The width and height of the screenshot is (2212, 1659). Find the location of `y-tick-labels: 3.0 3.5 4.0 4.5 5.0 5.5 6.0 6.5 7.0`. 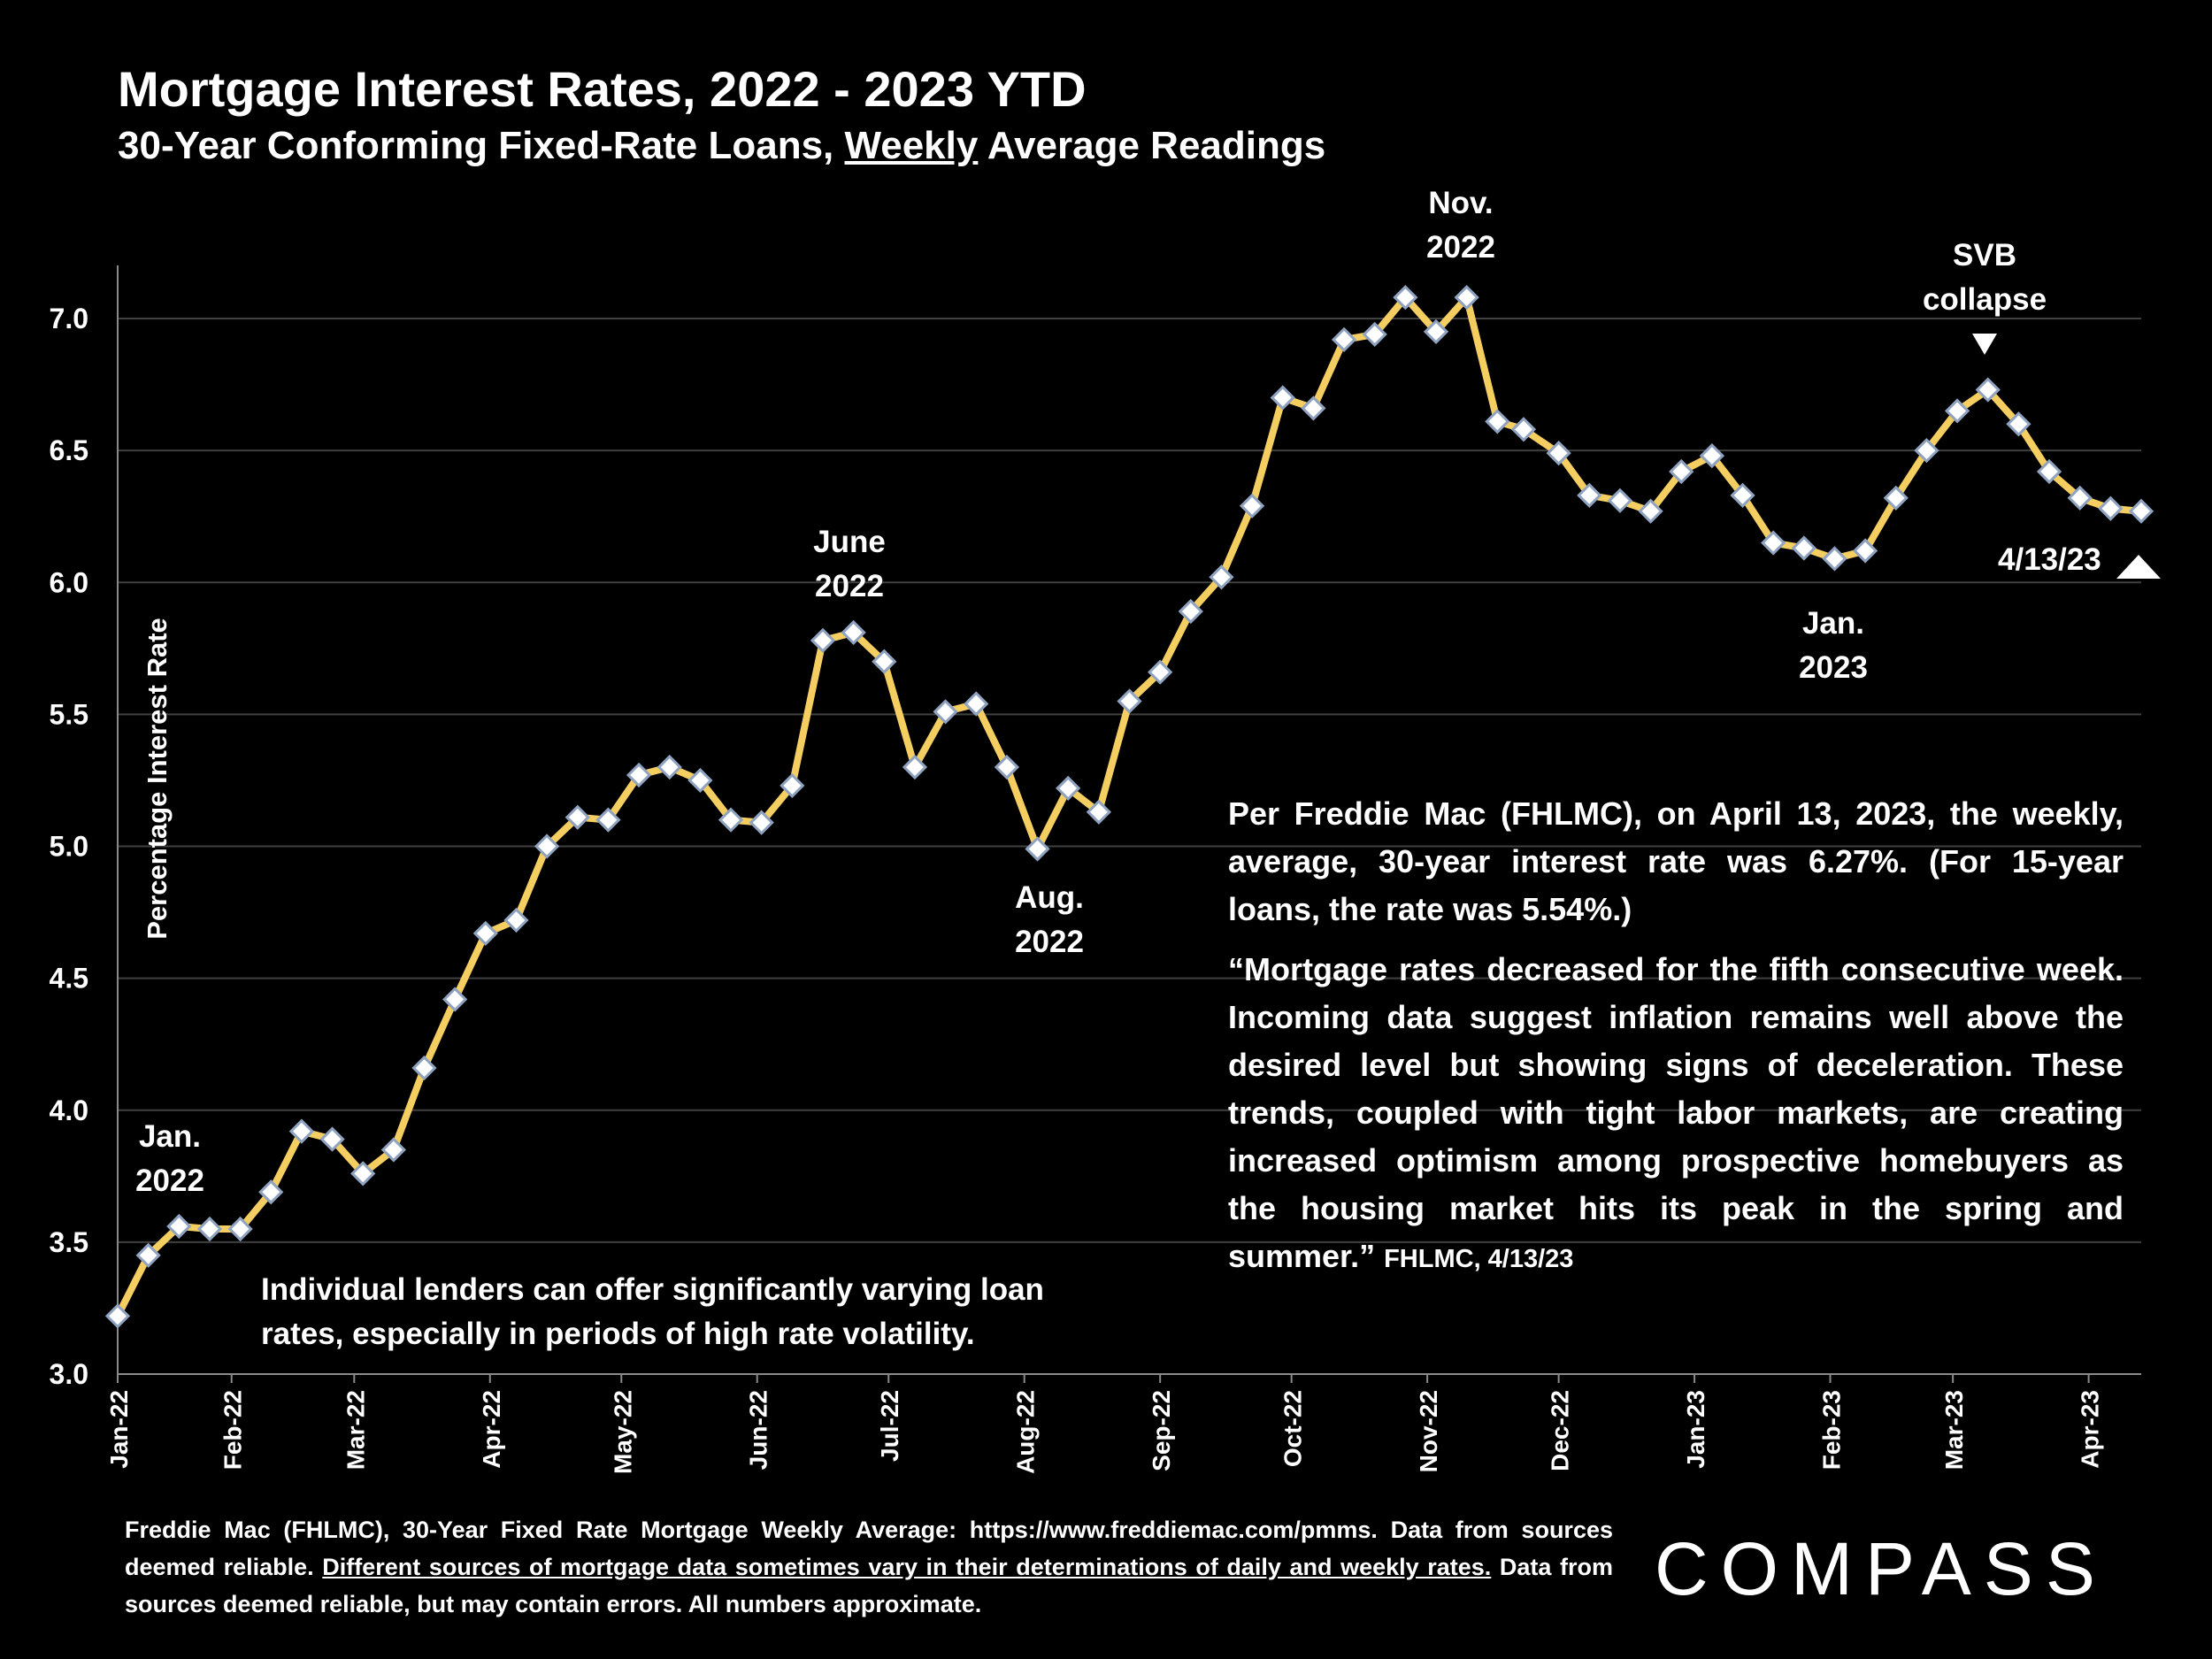

y-tick-labels: 3.0 3.5 4.0 4.5 5.0 5.5 6.0 6.5 7.0 is located at coordinates (69, 847).